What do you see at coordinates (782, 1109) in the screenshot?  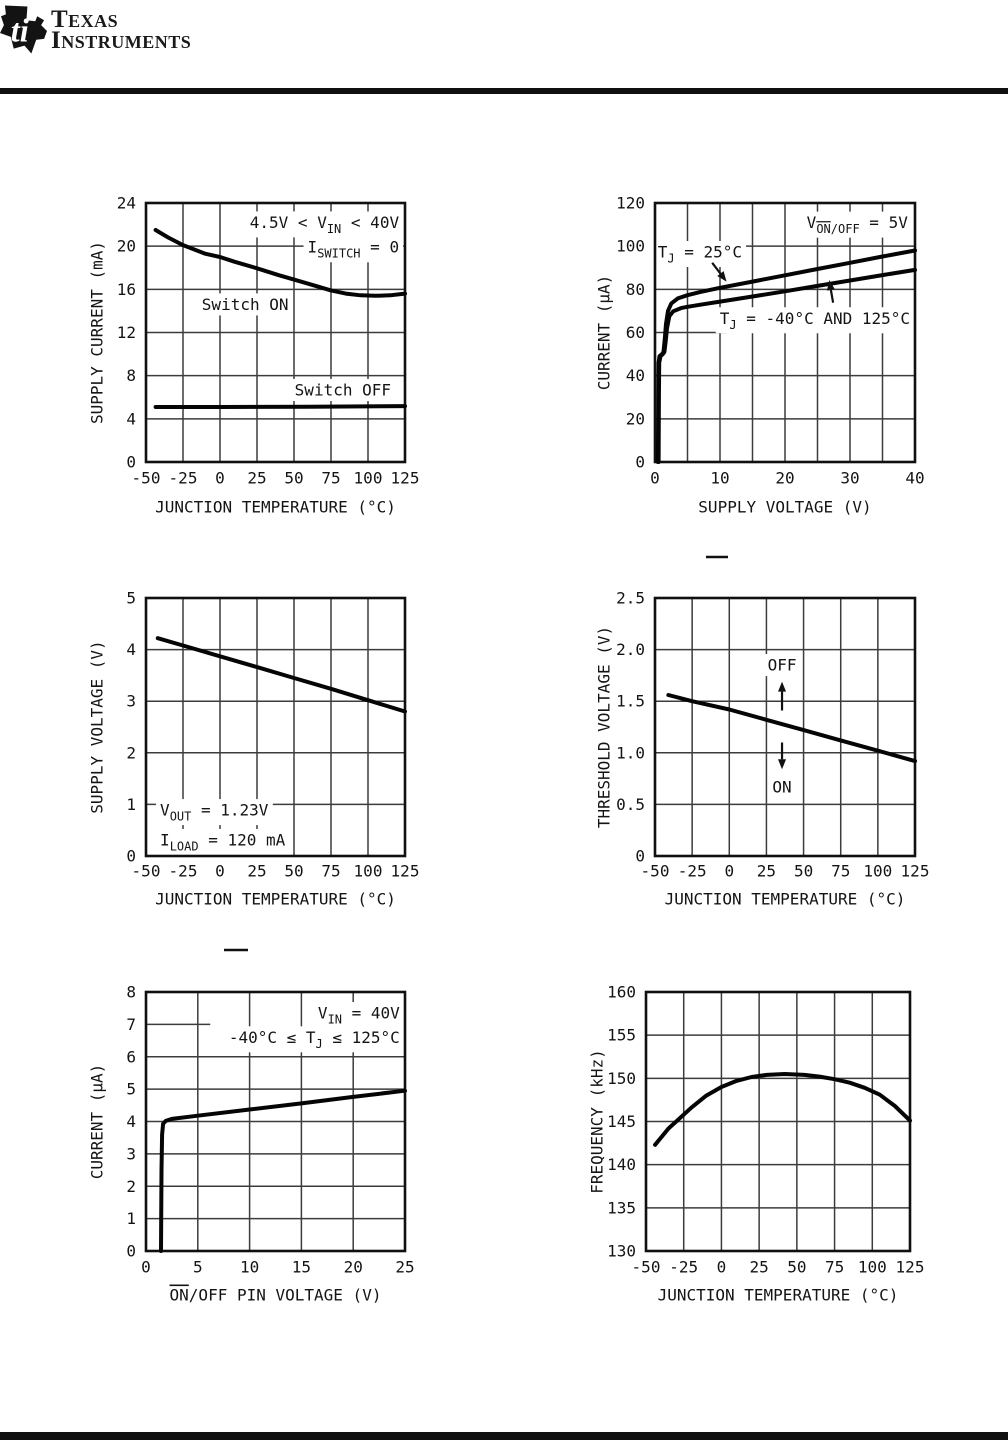 I see `curve-oscillator-frequency` at bounding box center [782, 1109].